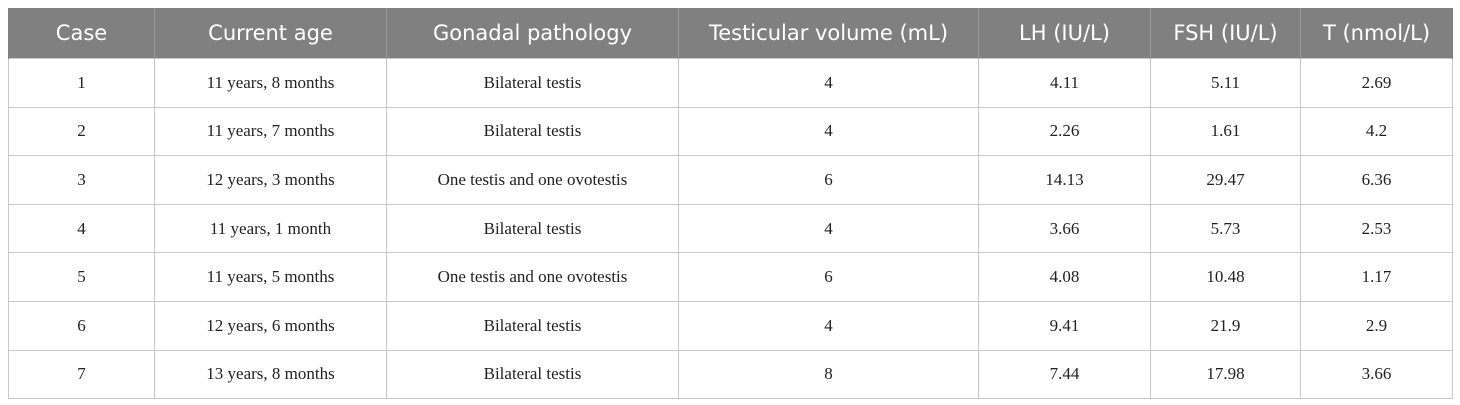  What do you see at coordinates (1376, 180) in the screenshot?
I see `cell-t: 6.36` at bounding box center [1376, 180].